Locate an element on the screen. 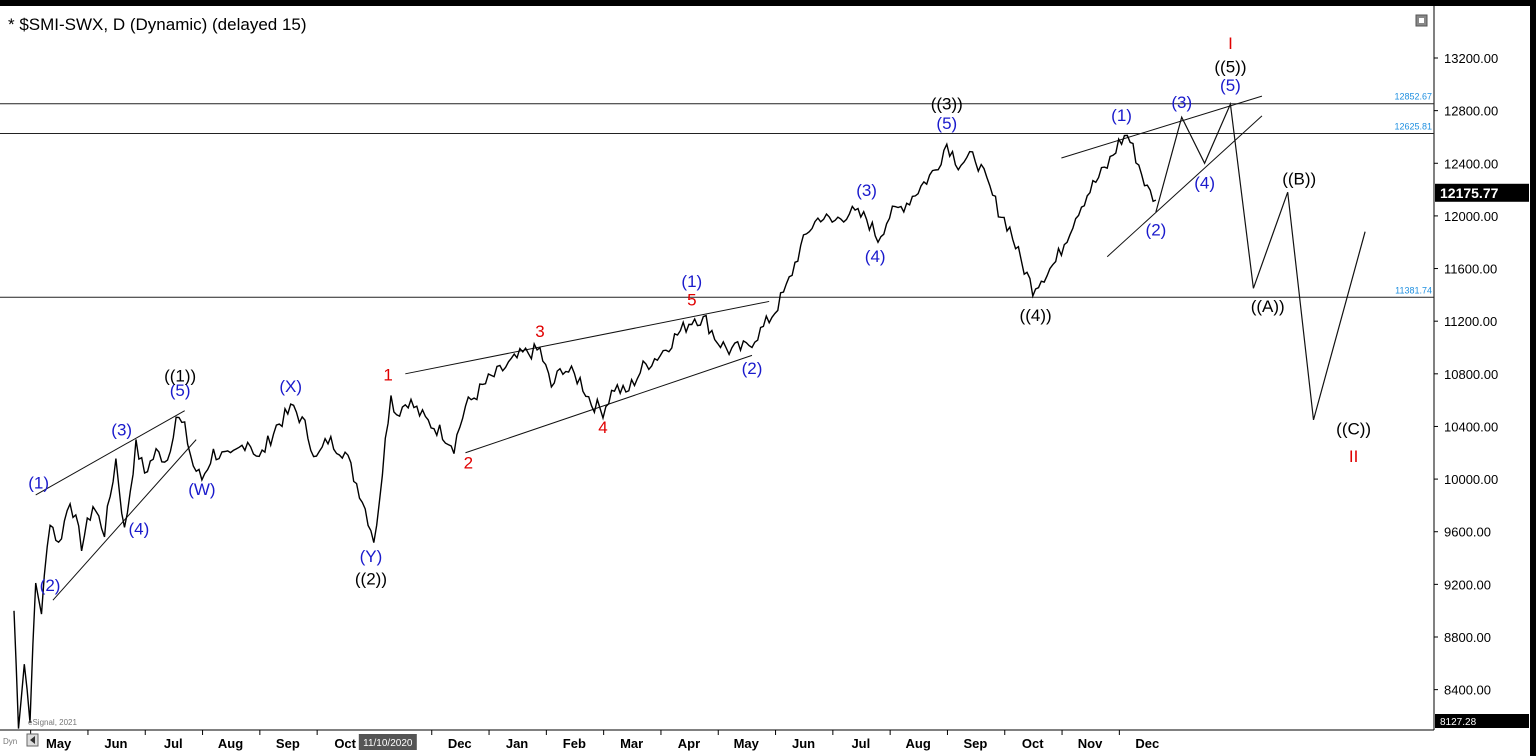  wave-label-11: 2 is located at coordinates (468, 463).